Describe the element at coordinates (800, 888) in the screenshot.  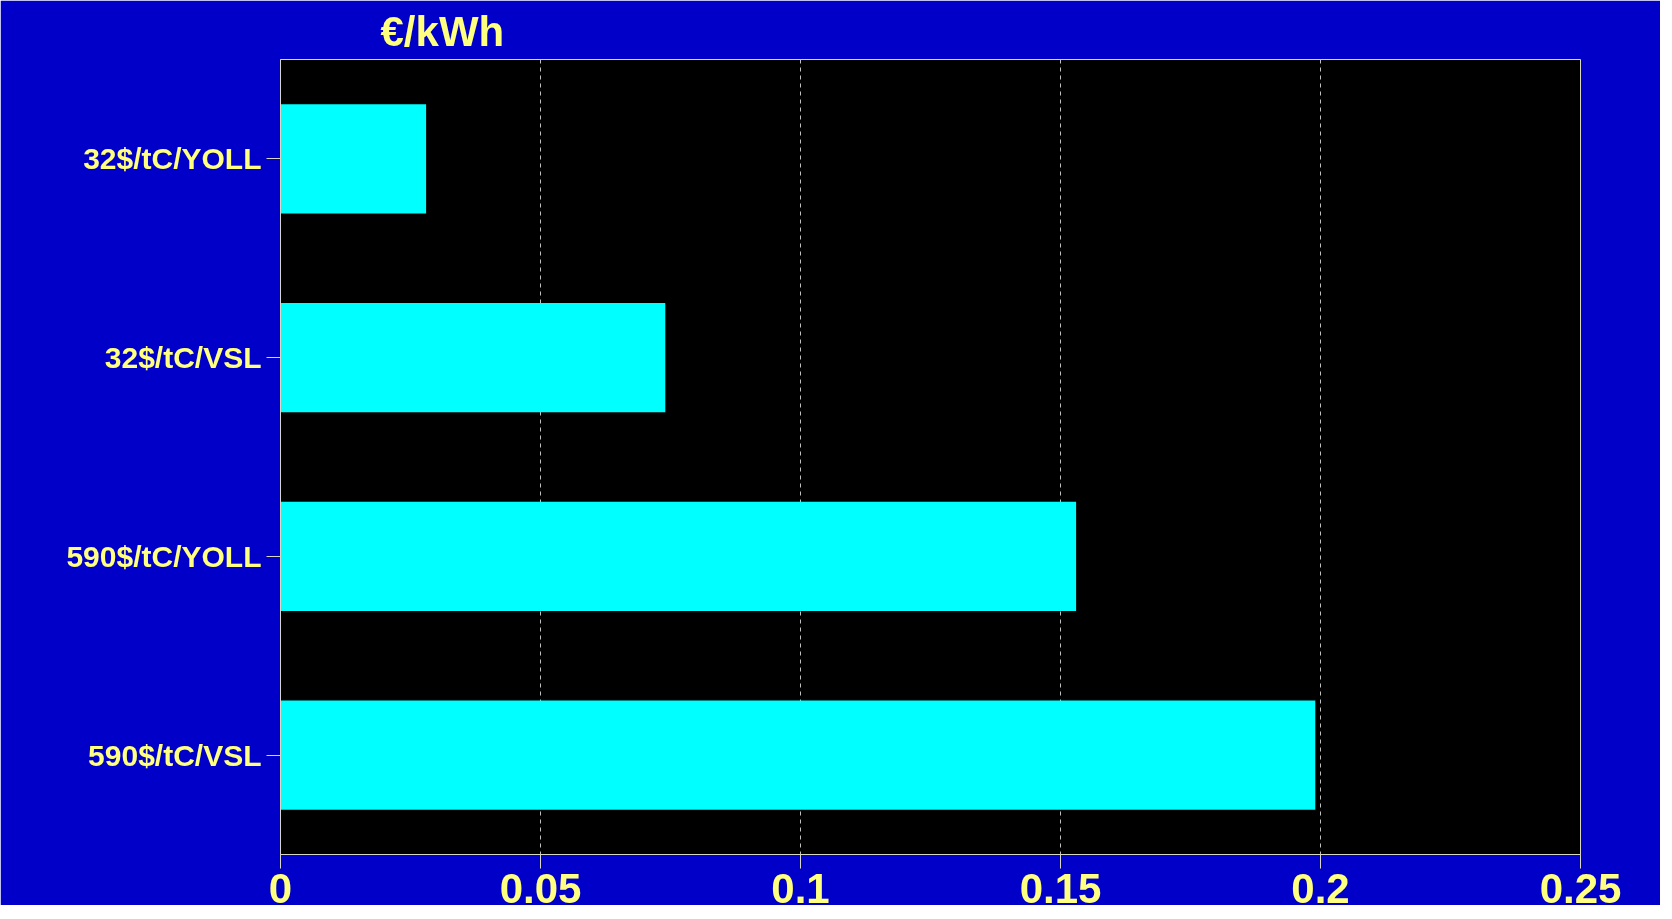
I see `x-tick-label: 0.1` at that location.